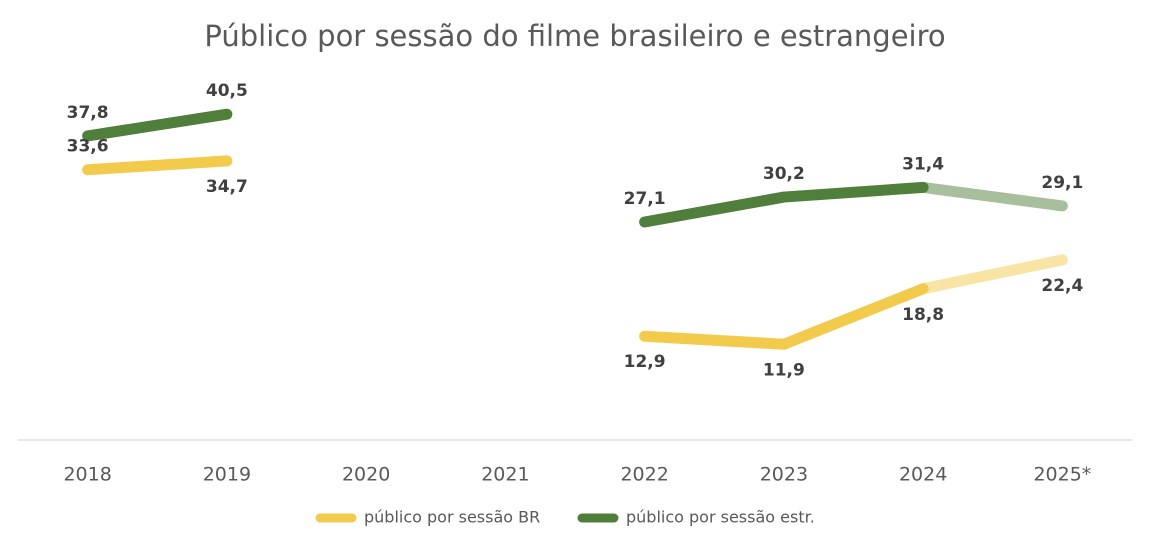 Image resolution: width=1150 pixels, height=545 pixels. What do you see at coordinates (452, 517) in the screenshot?
I see `legend-label: público por sessão BR` at bounding box center [452, 517].